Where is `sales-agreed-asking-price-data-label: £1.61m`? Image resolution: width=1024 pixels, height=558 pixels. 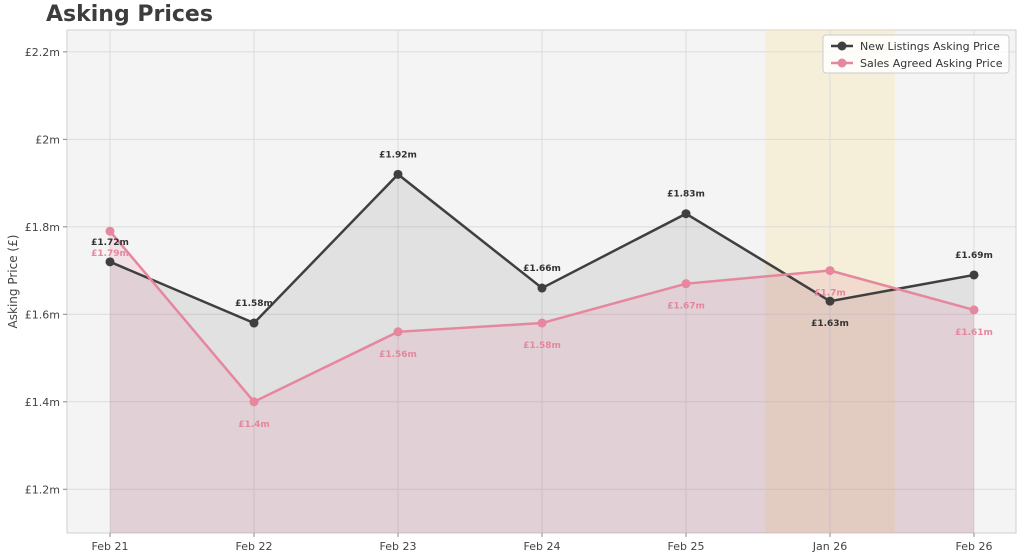
sales-agreed-asking-price-data-label: £1.61m is located at coordinates (974, 333).